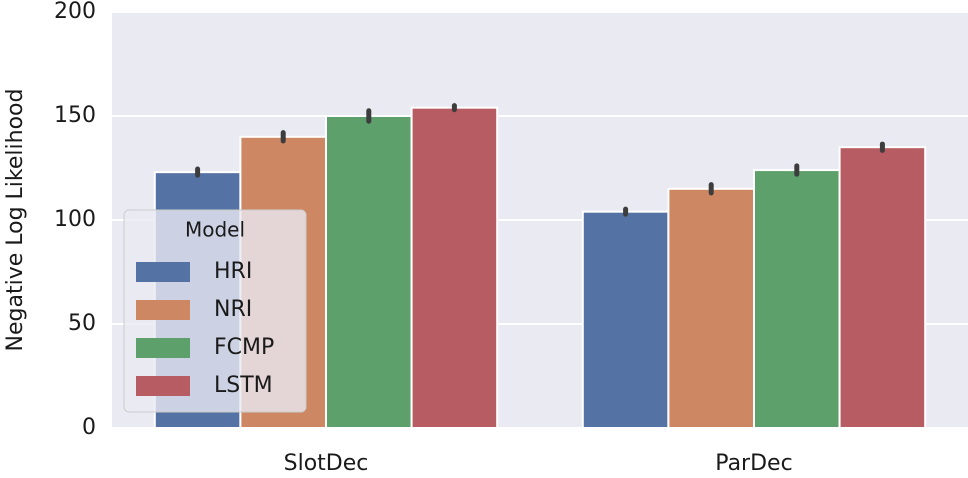  Describe the element at coordinates (233, 271) in the screenshot. I see `legend-label: HRI` at that location.